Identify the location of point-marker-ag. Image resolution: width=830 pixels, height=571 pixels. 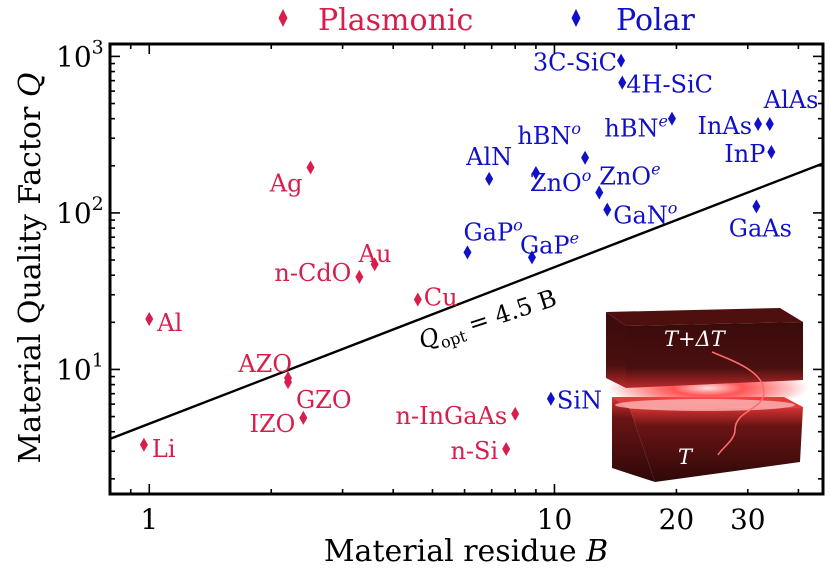
(310, 167).